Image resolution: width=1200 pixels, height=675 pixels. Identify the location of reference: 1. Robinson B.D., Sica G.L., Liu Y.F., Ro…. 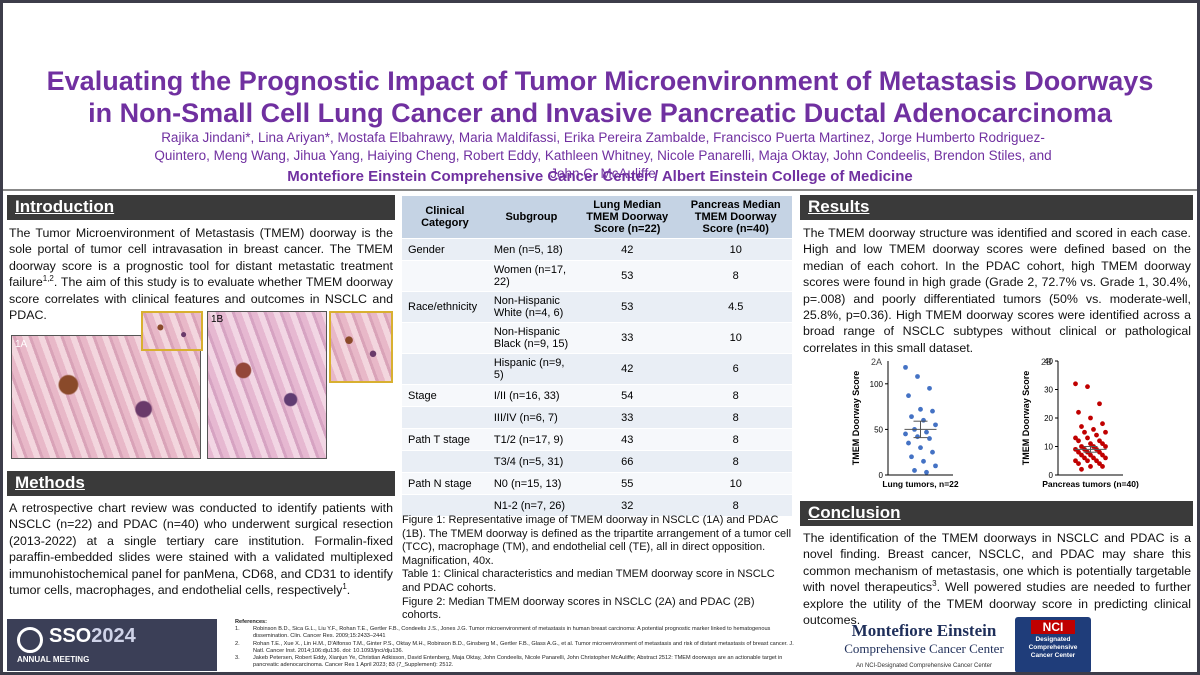
(515, 633).